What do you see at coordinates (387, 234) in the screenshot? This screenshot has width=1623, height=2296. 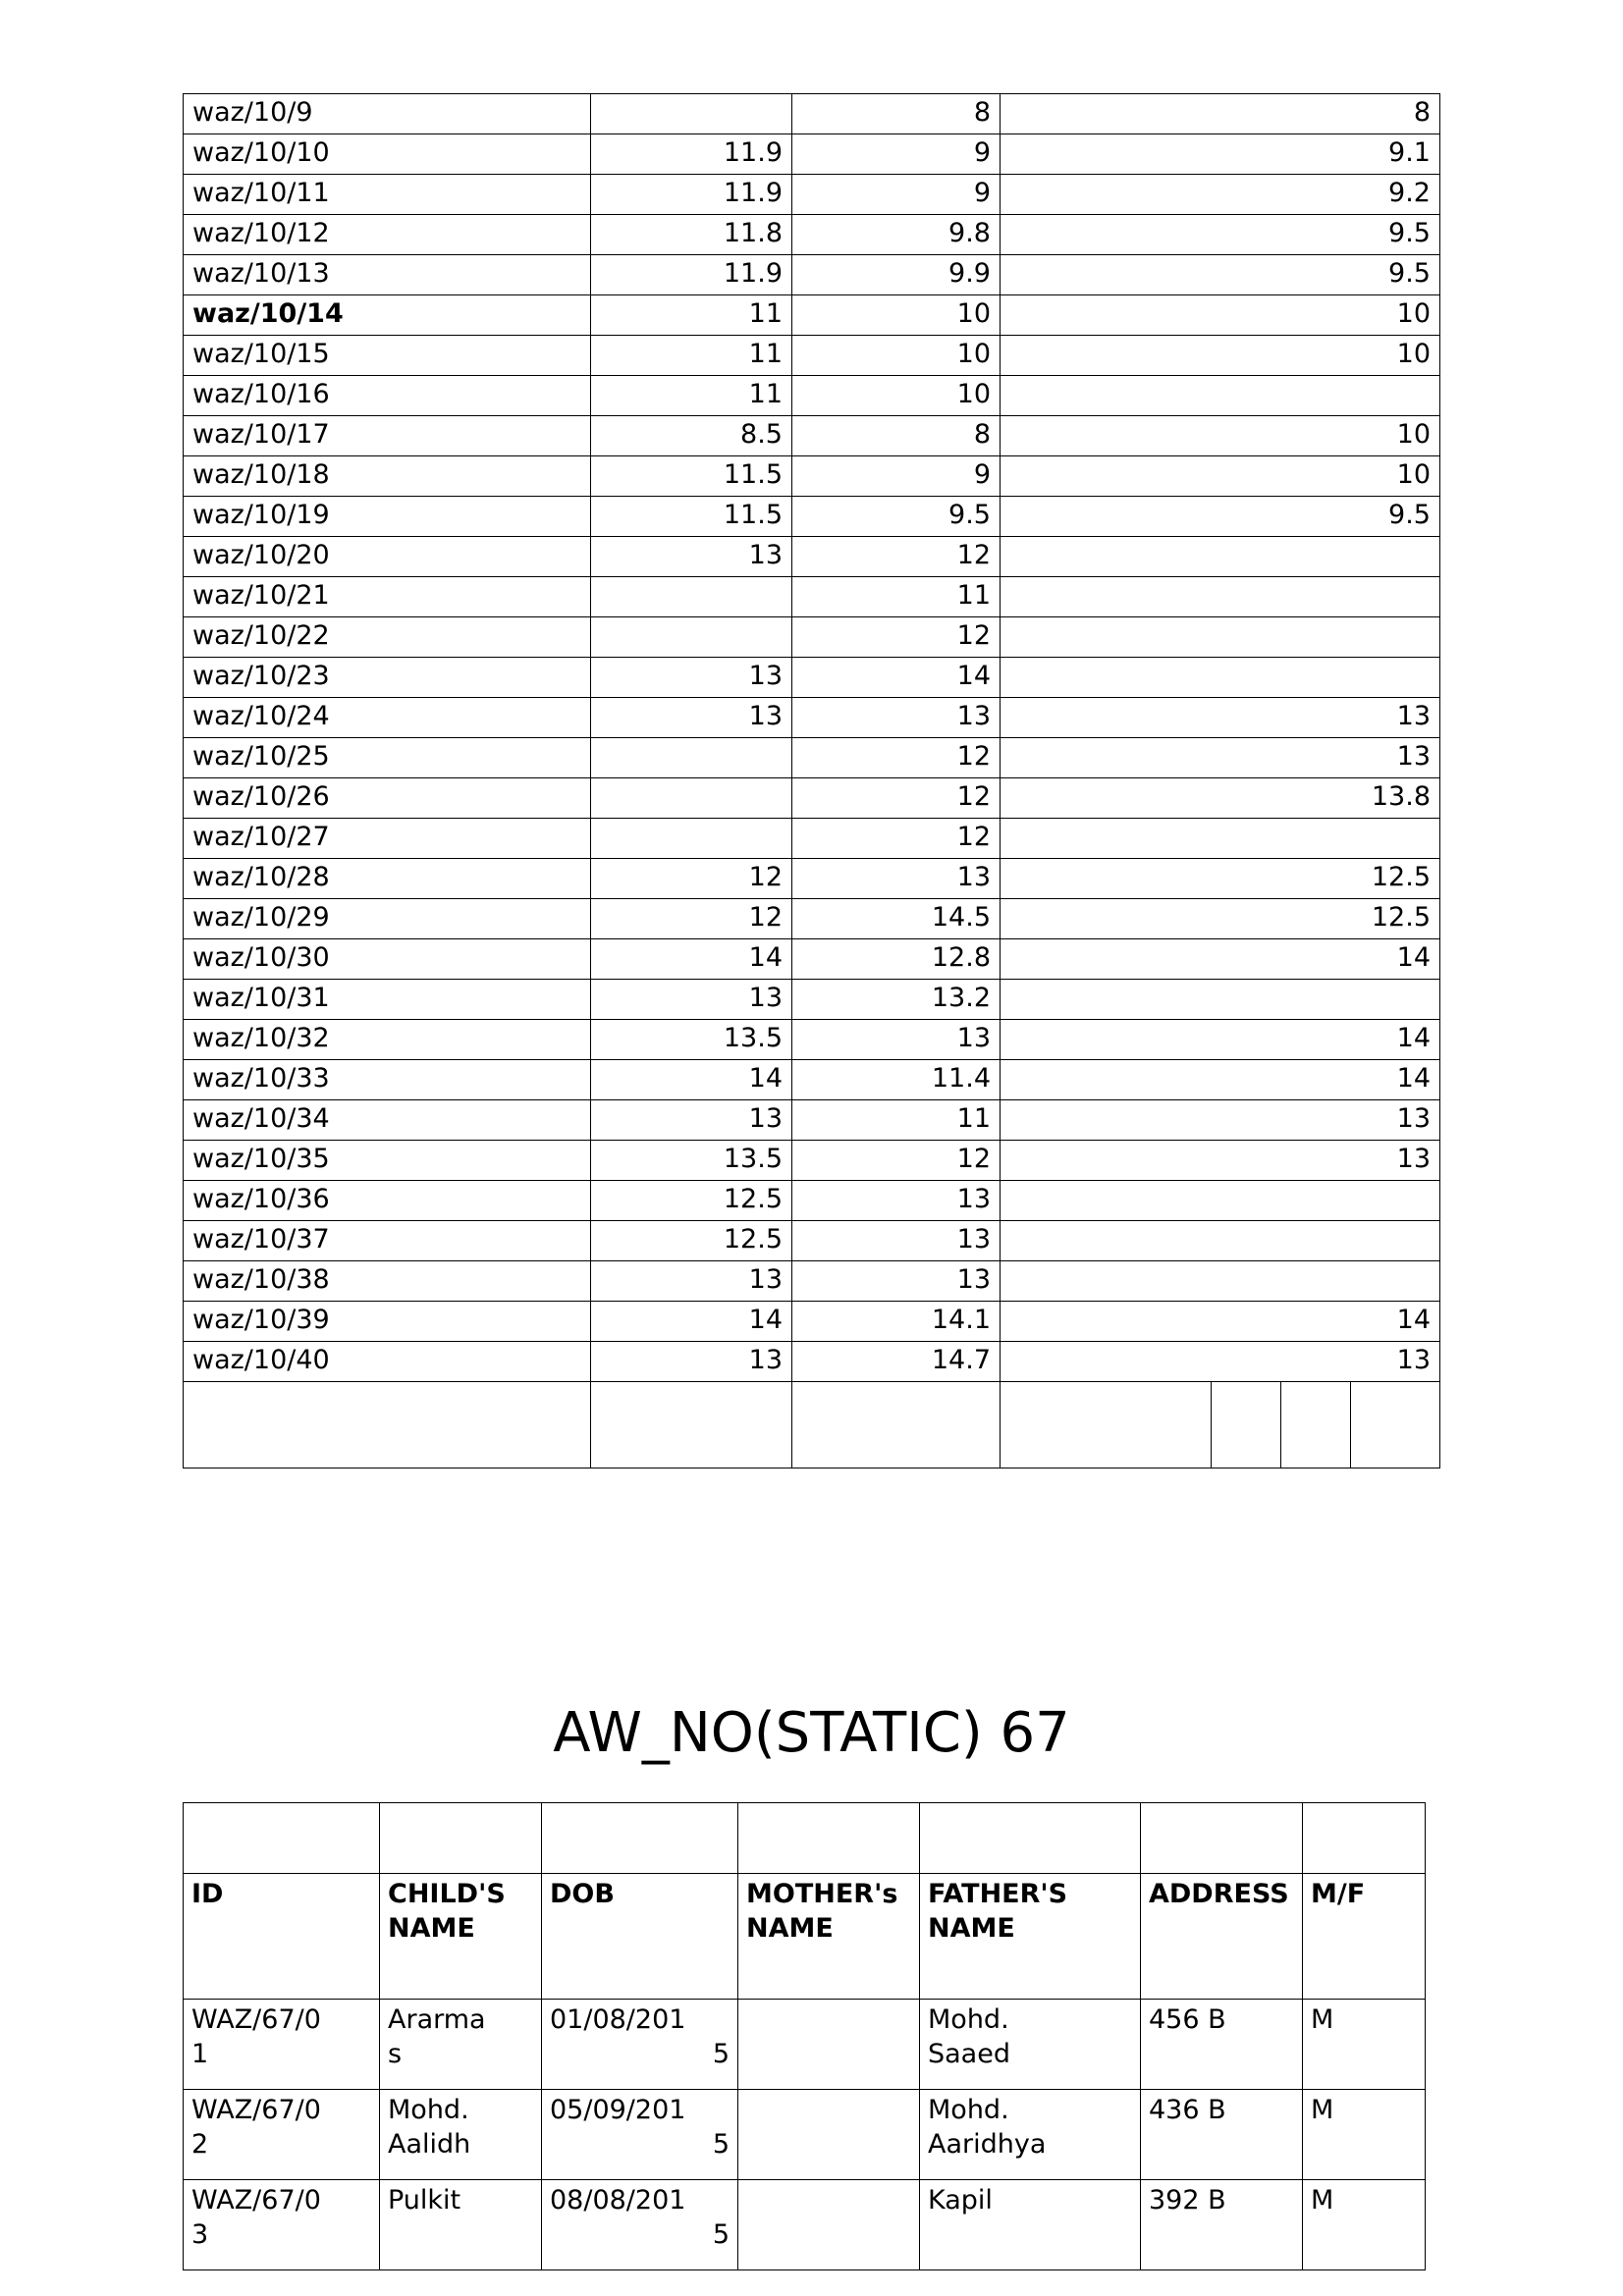 I see `cell-id: waz/10/12` at bounding box center [387, 234].